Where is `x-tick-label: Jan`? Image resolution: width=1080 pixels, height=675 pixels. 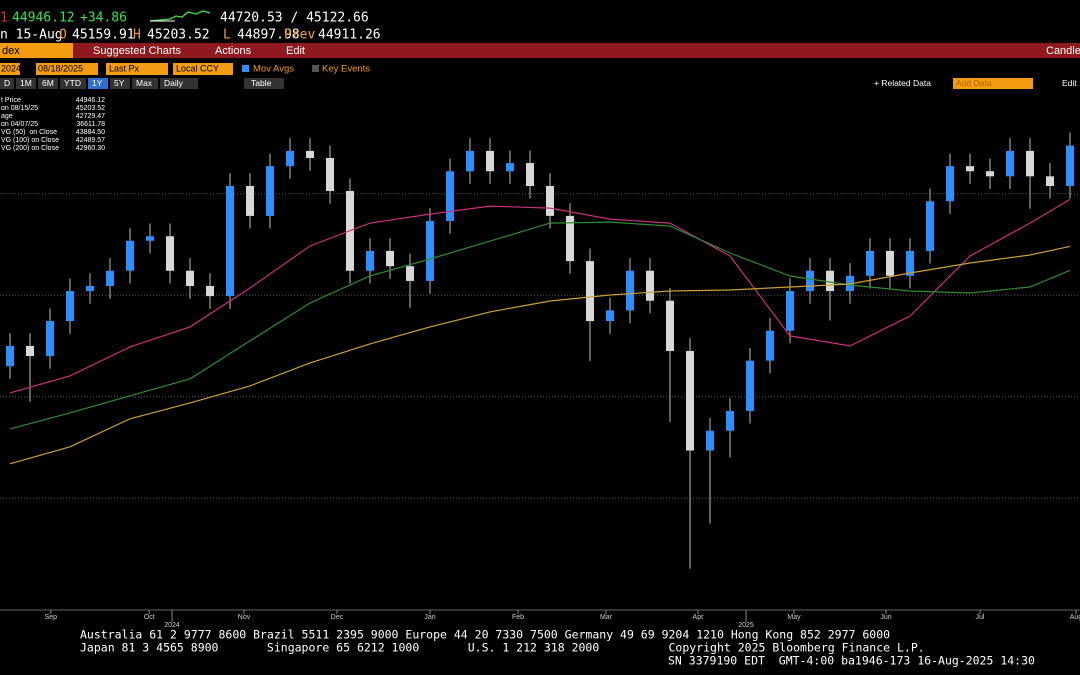
x-tick-label: Jan is located at coordinates (429, 617).